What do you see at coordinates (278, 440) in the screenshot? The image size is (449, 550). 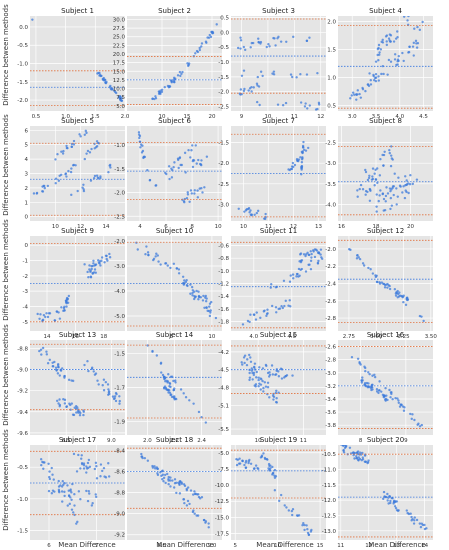 I see `subplot-title: Subject 19` at bounding box center [278, 440].